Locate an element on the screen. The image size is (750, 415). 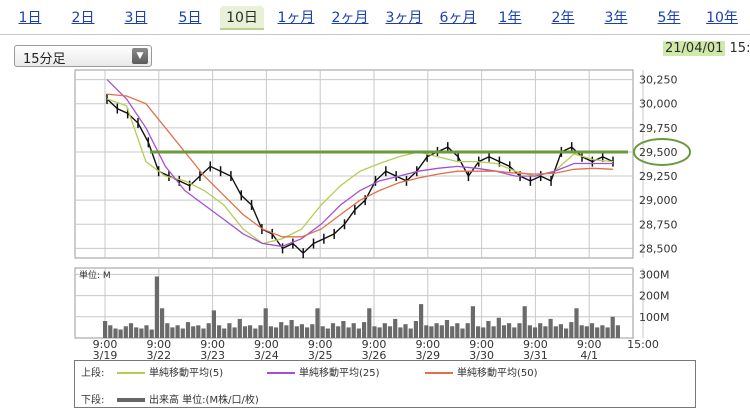
tab-divider is located at coordinates (375, 34).